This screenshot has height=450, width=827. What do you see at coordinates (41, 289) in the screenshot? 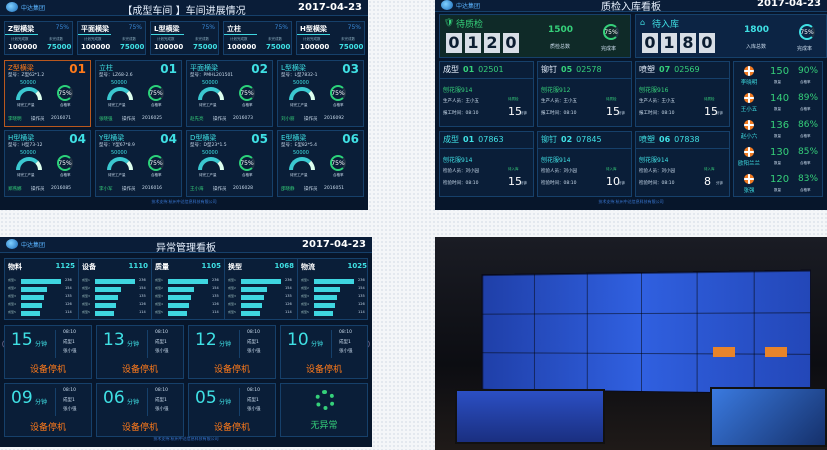
I see `category-column: 物料 1125 成型1 236 成型2 154 成型3 135 成型4 126 成型5 114` at bounding box center [41, 289].